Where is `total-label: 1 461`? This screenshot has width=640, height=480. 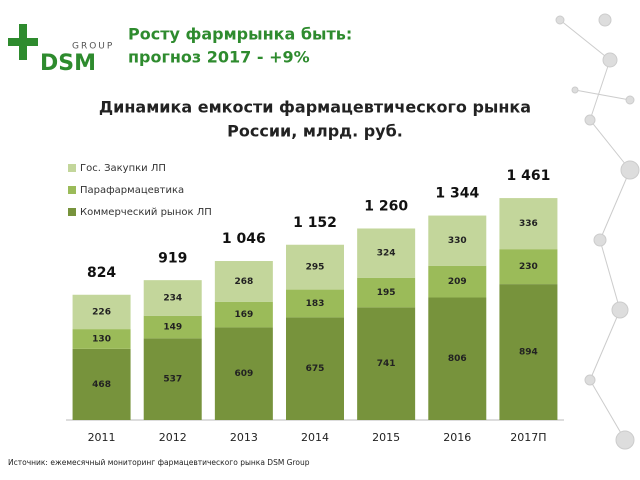
total-label: 1 461 is located at coordinates (529, 176).